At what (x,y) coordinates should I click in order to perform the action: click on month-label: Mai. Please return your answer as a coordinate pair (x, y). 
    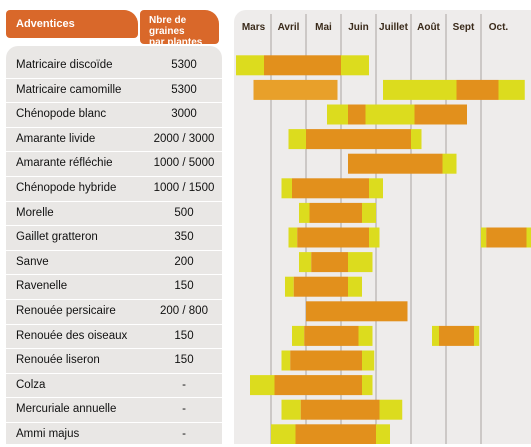
    Looking at the image, I should click on (323, 27).